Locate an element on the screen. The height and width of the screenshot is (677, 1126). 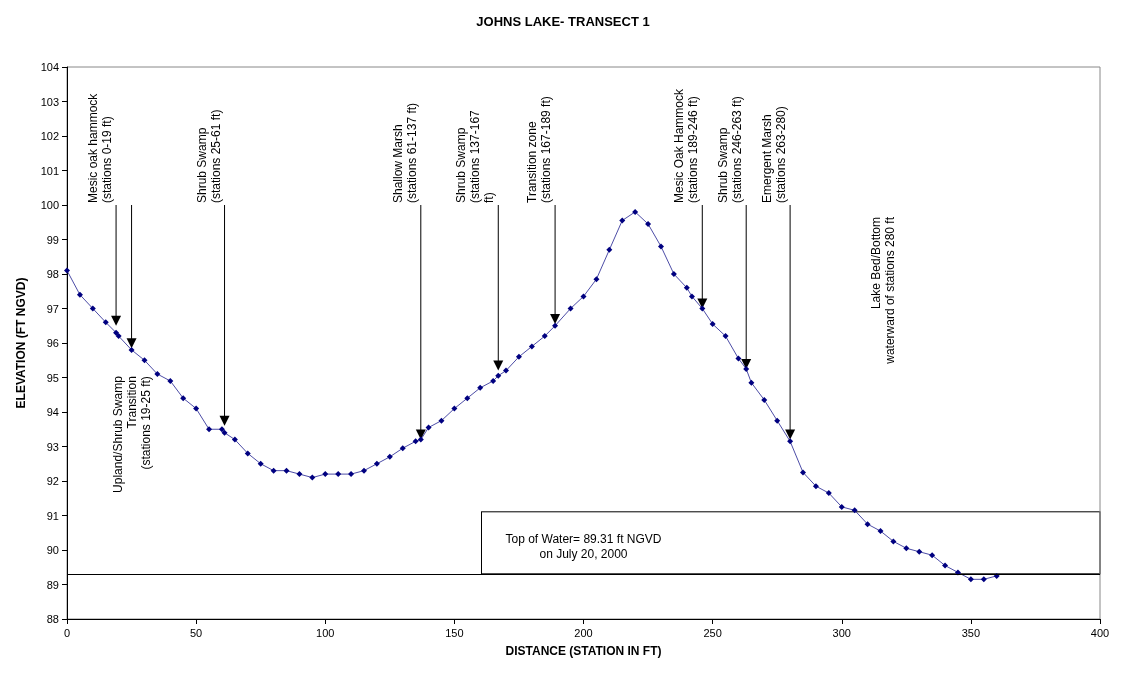
y-tick-label: 90 is located at coordinates (52, 550).